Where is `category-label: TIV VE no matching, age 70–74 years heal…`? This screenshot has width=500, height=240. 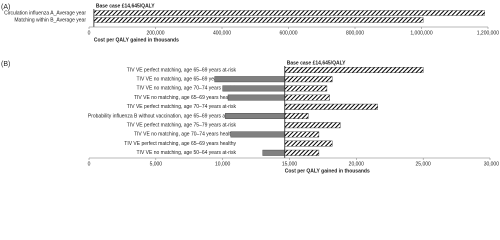 category-label: TIV VE no matching, age 70–74 years heal… is located at coordinates (185, 135).